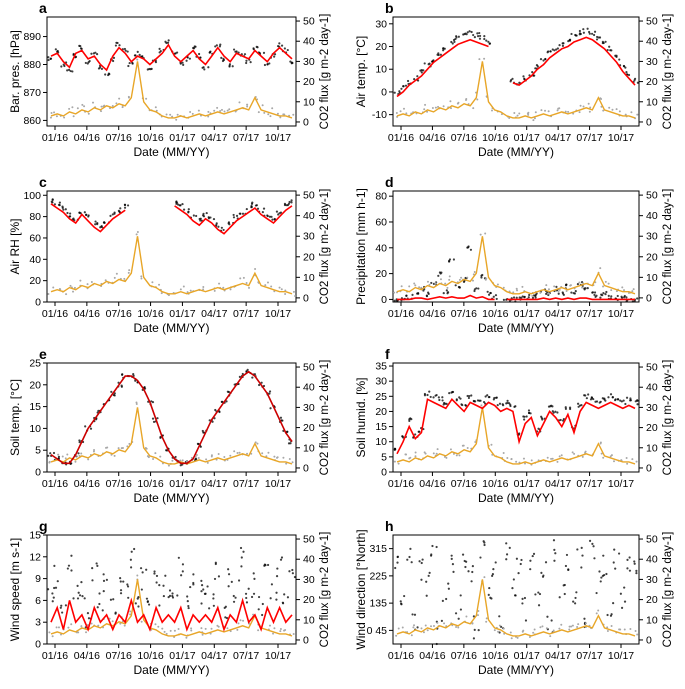 This screenshot has width=685, height=689. Describe the element at coordinates (516, 328) in the screenshot. I see `x-axis-title: Date (MM/YY)` at that location.